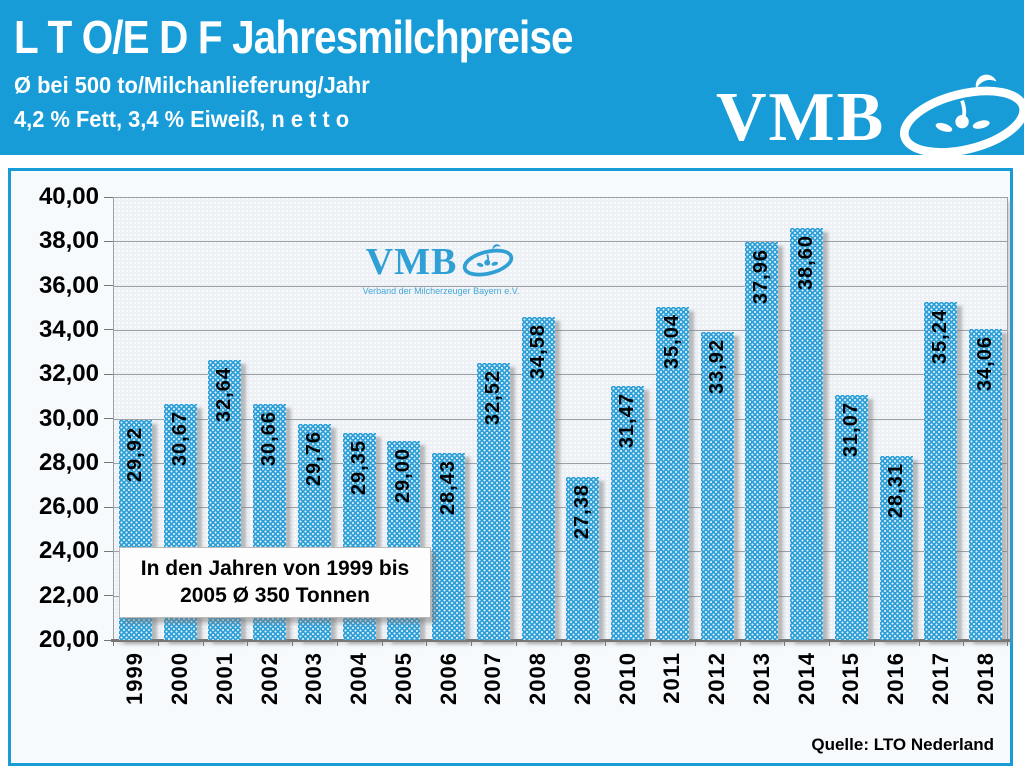 Image resolution: width=1024 pixels, height=770 pixels. Describe the element at coordinates (492, 397) in the screenshot. I see `bar-value-label: 32,52` at that location.